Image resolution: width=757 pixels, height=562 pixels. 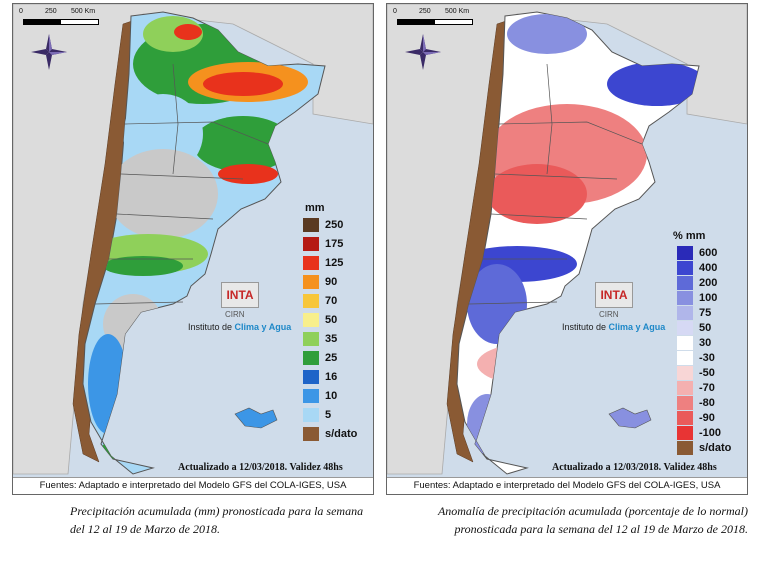 What do you see at coordinates (708, 268) in the screenshot?
I see `legend-label: 400` at bounding box center [708, 268].